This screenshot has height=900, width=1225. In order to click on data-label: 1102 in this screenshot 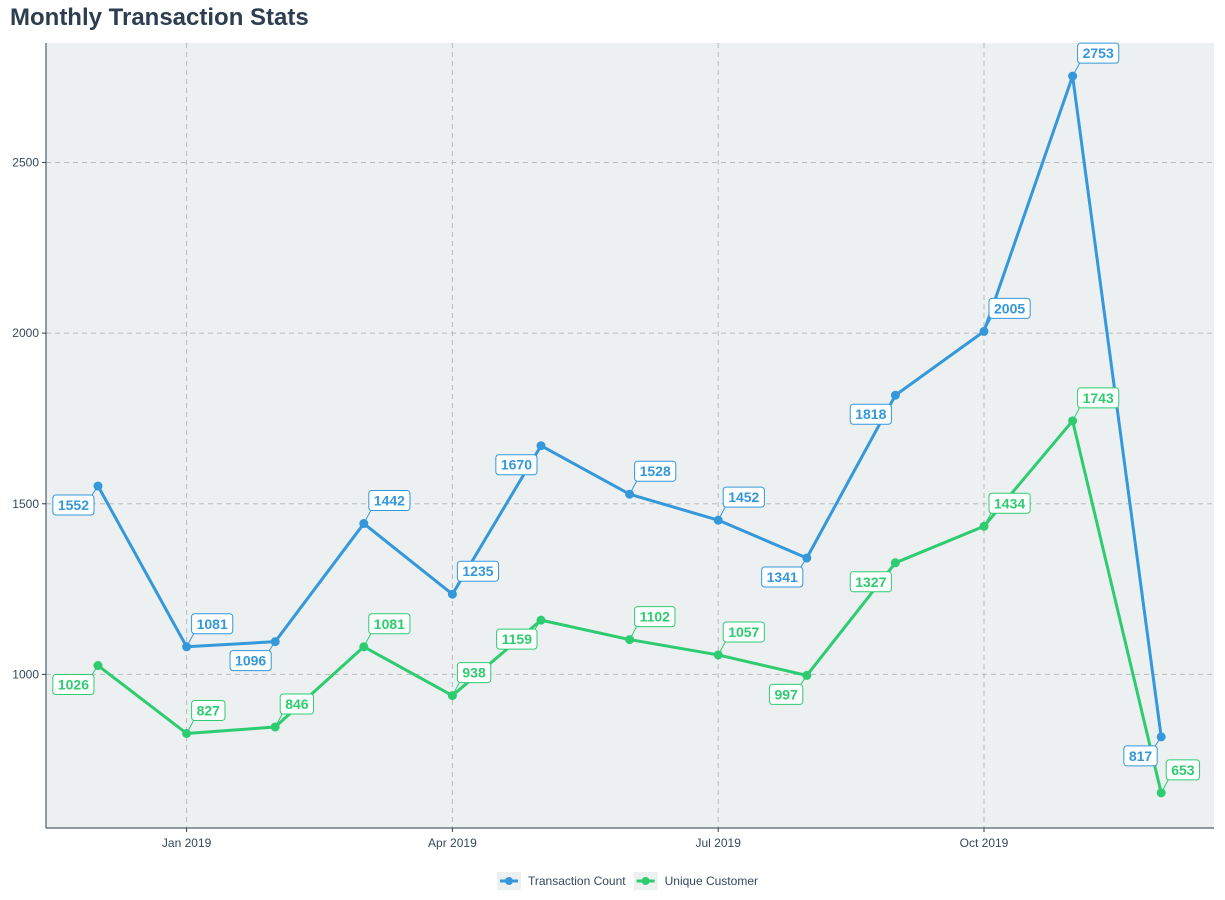, I will do `click(655, 617)`.